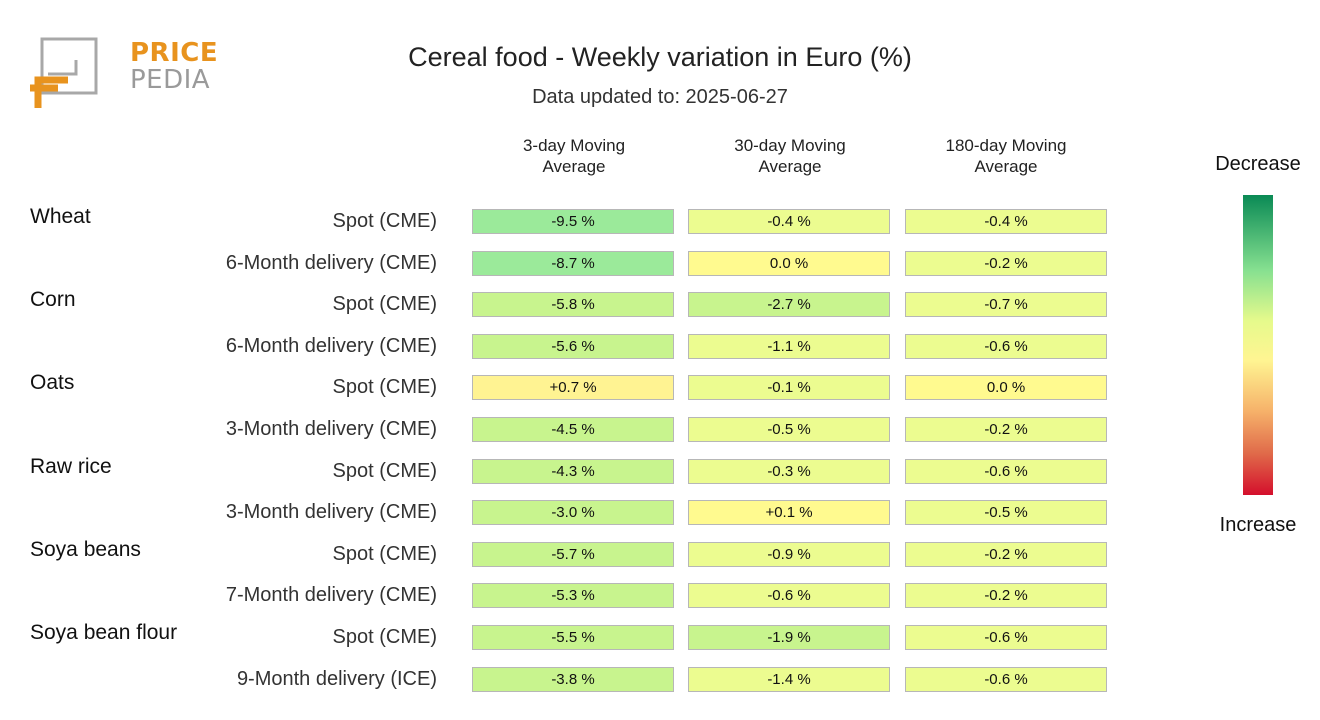  I want to click on group-label: Wheat, so click(60, 216).